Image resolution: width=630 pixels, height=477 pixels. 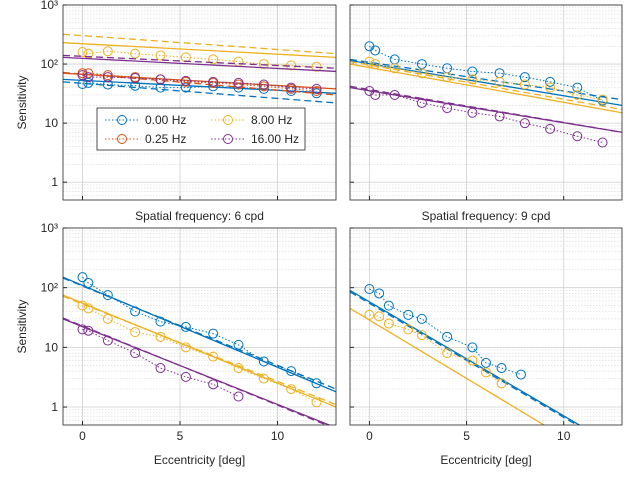 I want to click on legend-box, so click(x=201, y=129).